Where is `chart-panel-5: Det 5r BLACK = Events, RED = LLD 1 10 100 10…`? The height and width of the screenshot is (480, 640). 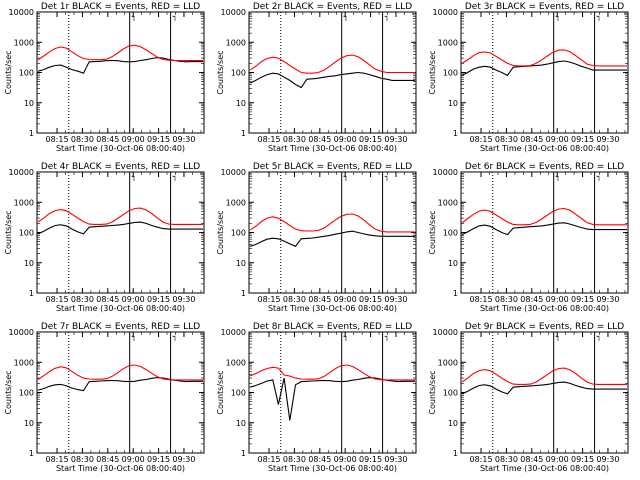
chart-panel-5: Det 5r BLACK = Events, RED = LLD 1 10 100 10… is located at coordinates (316, 237).